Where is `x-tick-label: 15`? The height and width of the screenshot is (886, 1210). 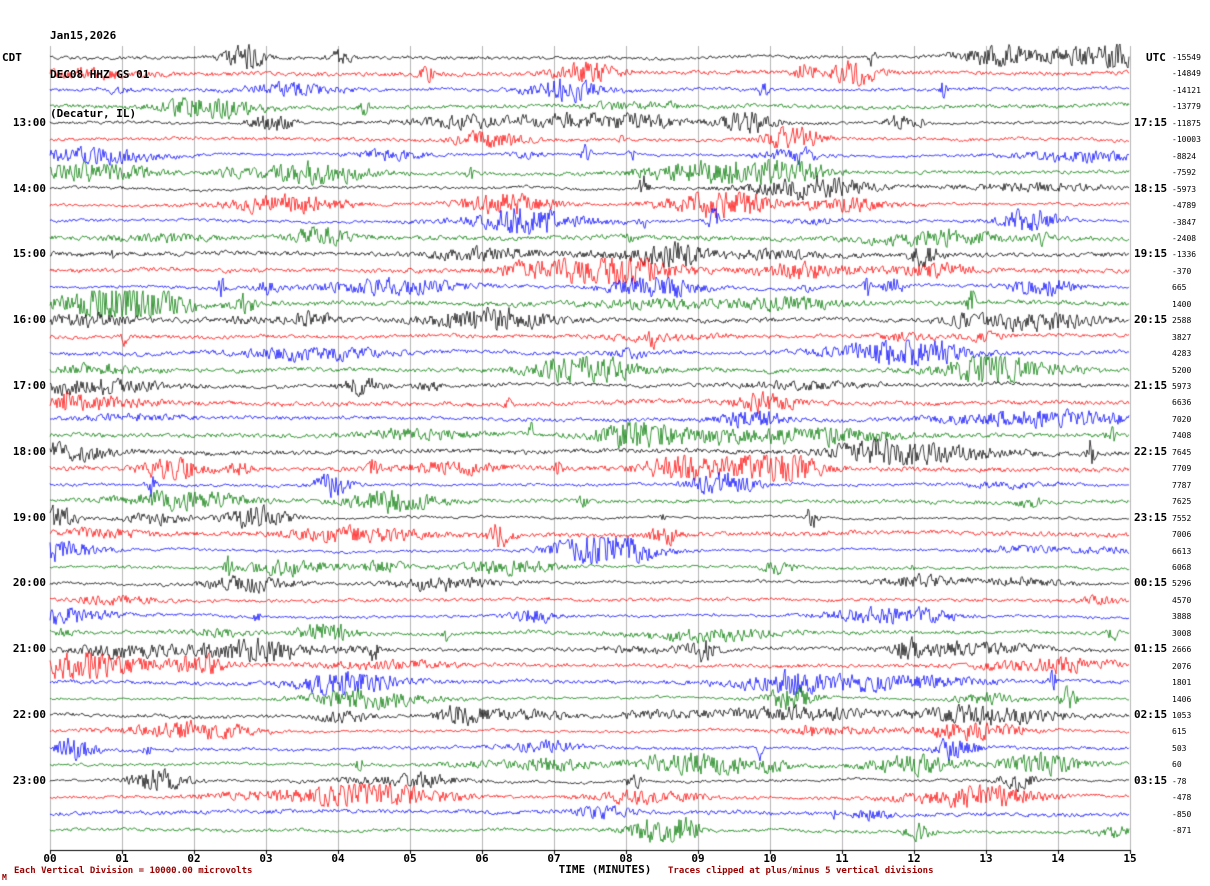
x-tick-label: 15 is located at coordinates (1130, 858).